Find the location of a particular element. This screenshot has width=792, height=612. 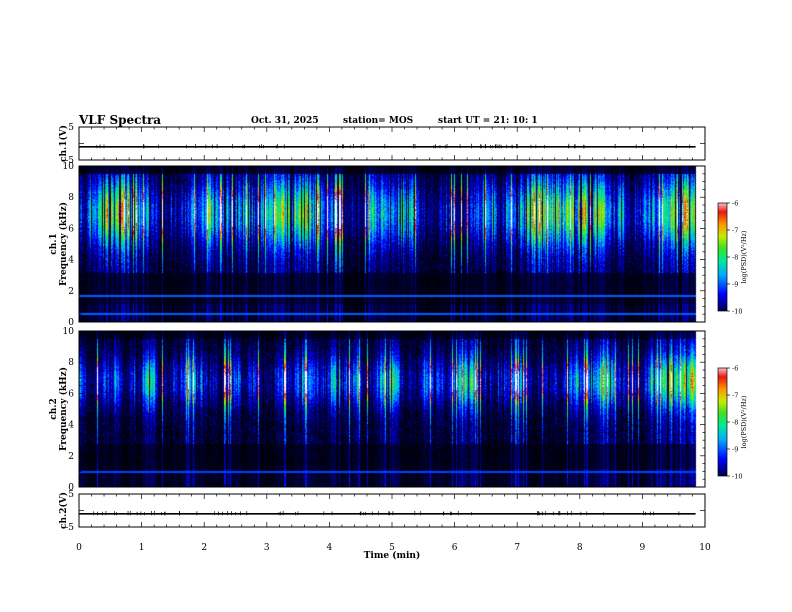

ch2-colorbar-image is located at coordinates (722, 422).